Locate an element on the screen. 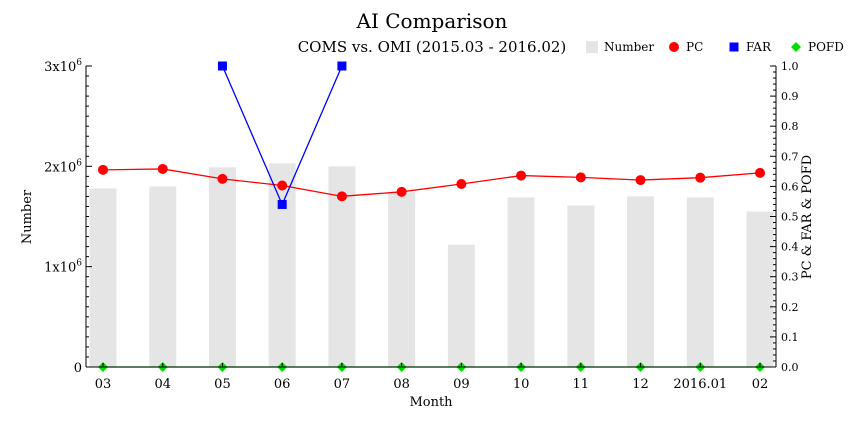 The image size is (864, 432). left-axis-ticks: 0 1x10⁶ 2x10⁶ 3x10⁶ is located at coordinates (68, 217).